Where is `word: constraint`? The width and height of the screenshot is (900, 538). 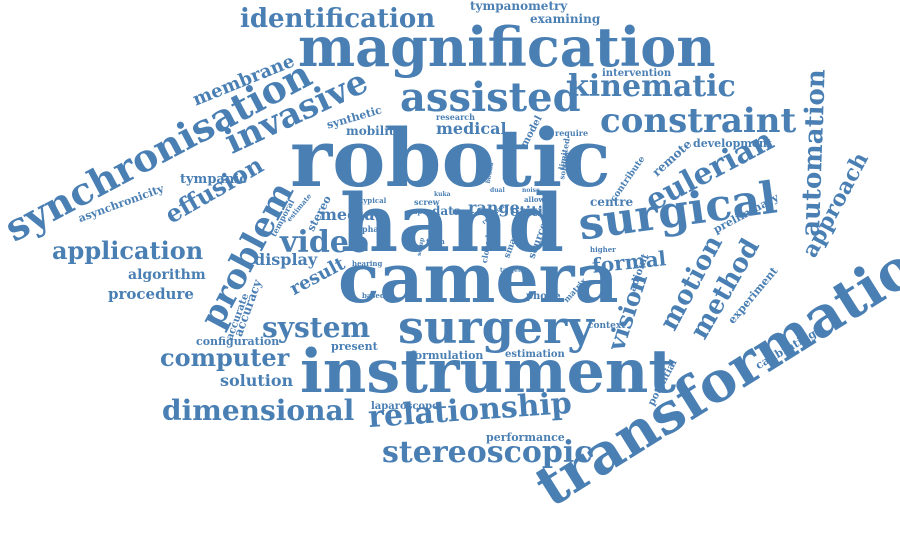
word: constraint is located at coordinates (698, 121).